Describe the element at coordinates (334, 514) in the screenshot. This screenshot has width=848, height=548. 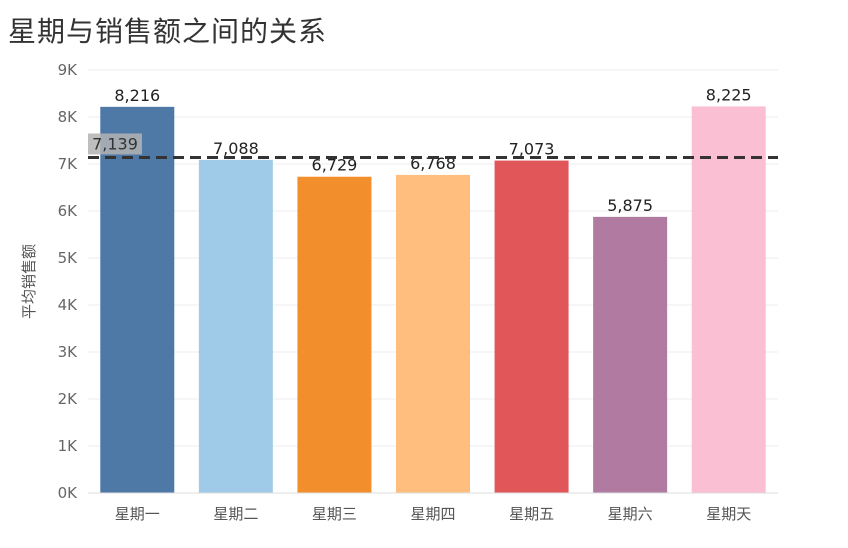
I see `x-tick-label: 星期三` at that location.